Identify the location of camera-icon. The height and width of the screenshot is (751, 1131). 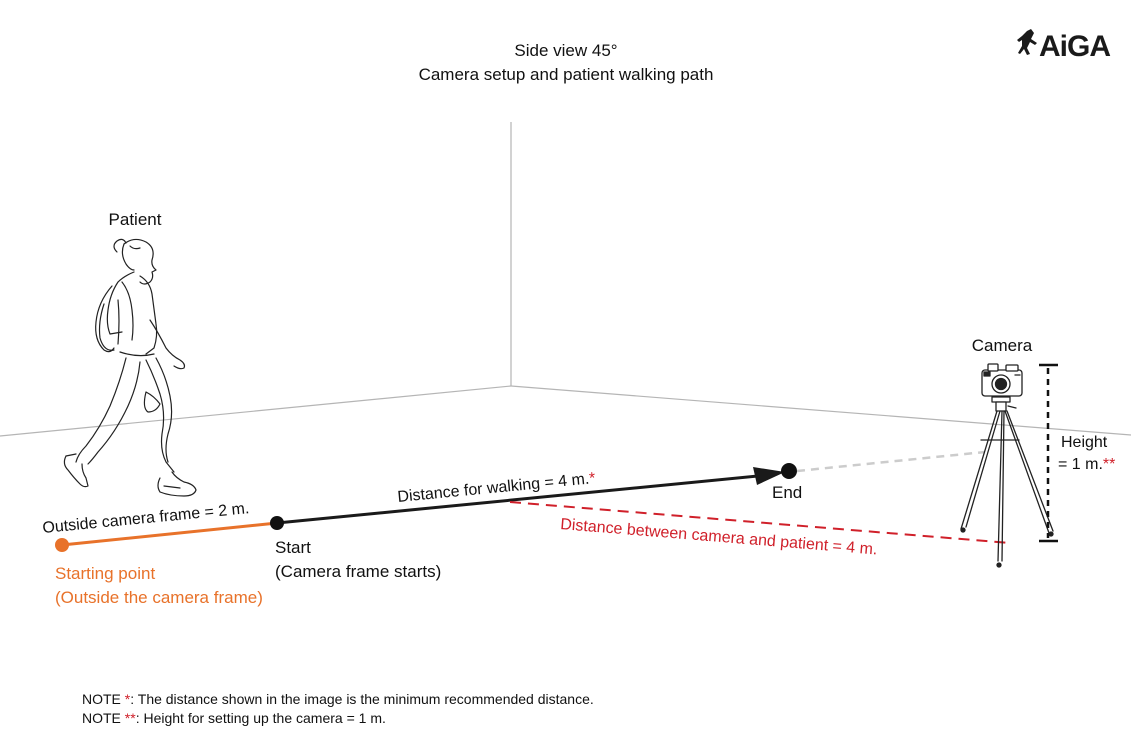
(1002, 380).